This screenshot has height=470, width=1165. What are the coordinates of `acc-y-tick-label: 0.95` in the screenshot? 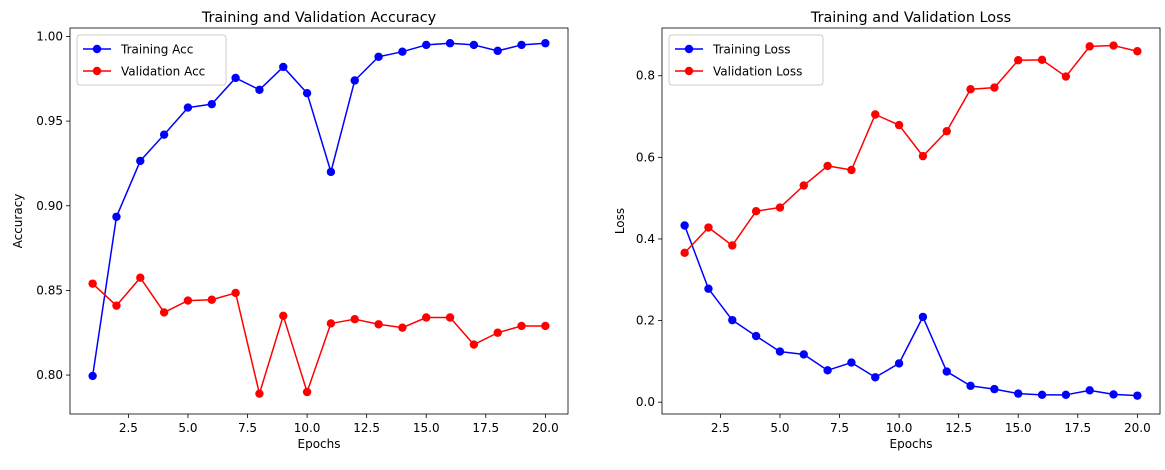 It's located at (49, 121).